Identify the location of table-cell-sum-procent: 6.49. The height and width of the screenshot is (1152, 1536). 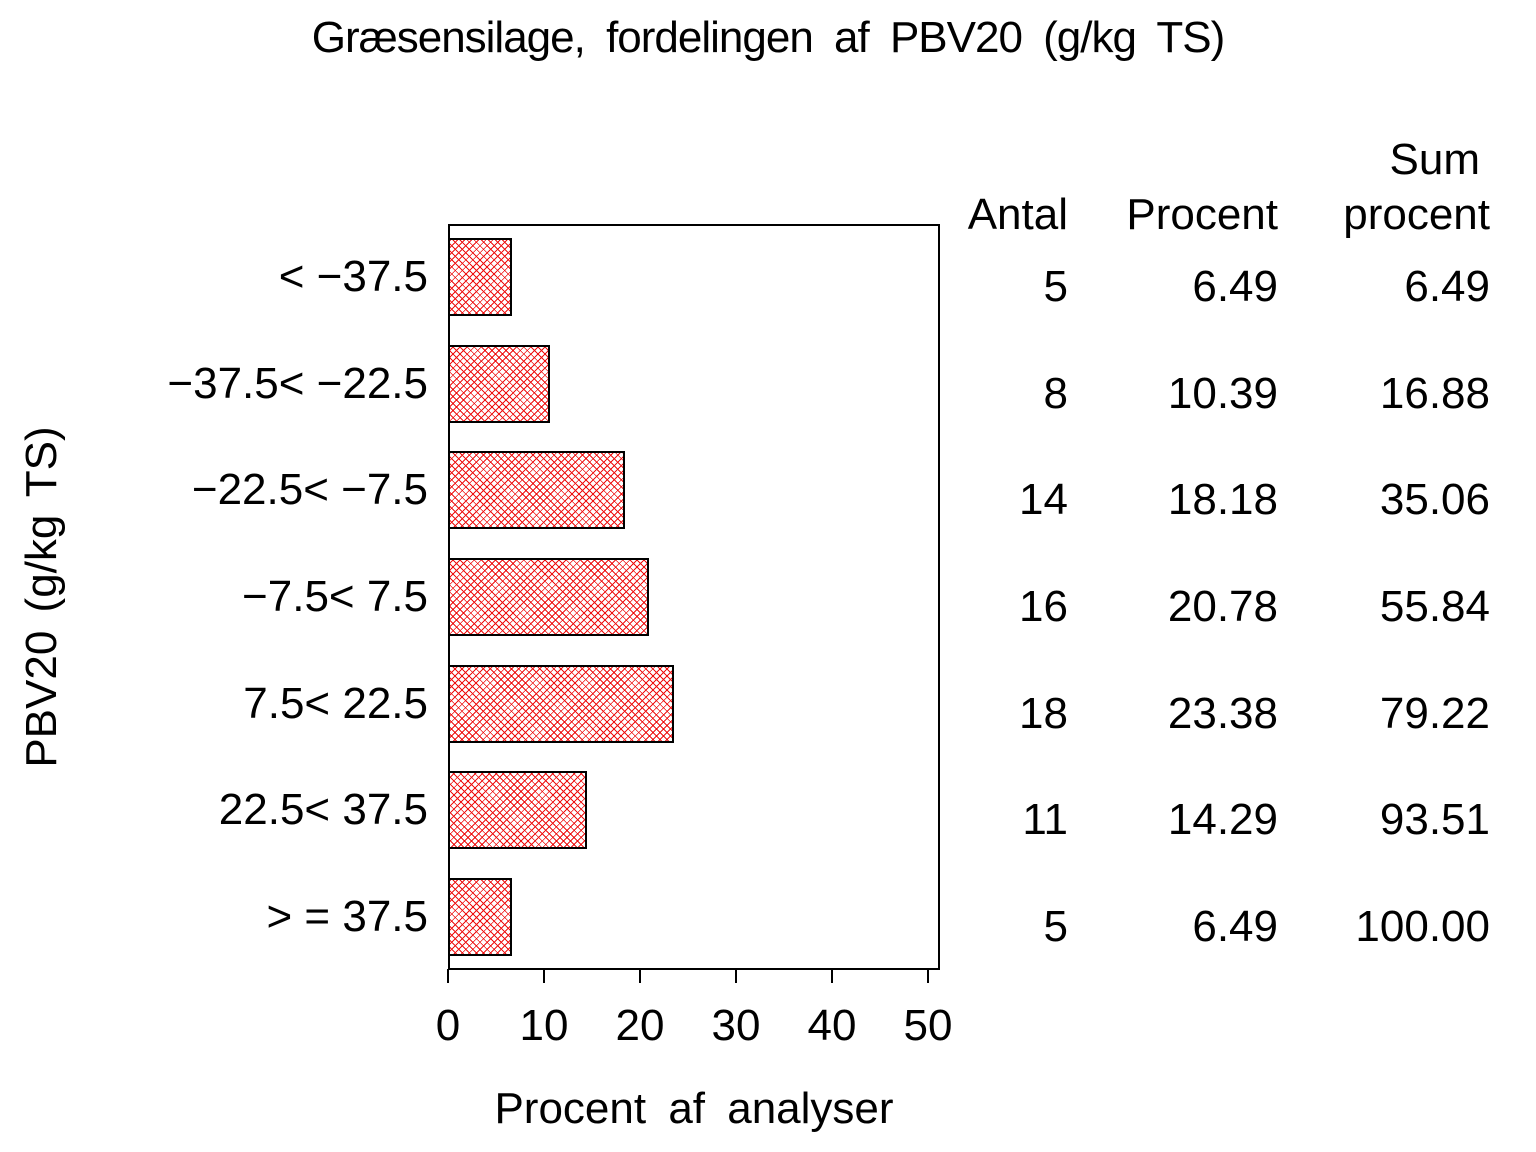
(1447, 286).